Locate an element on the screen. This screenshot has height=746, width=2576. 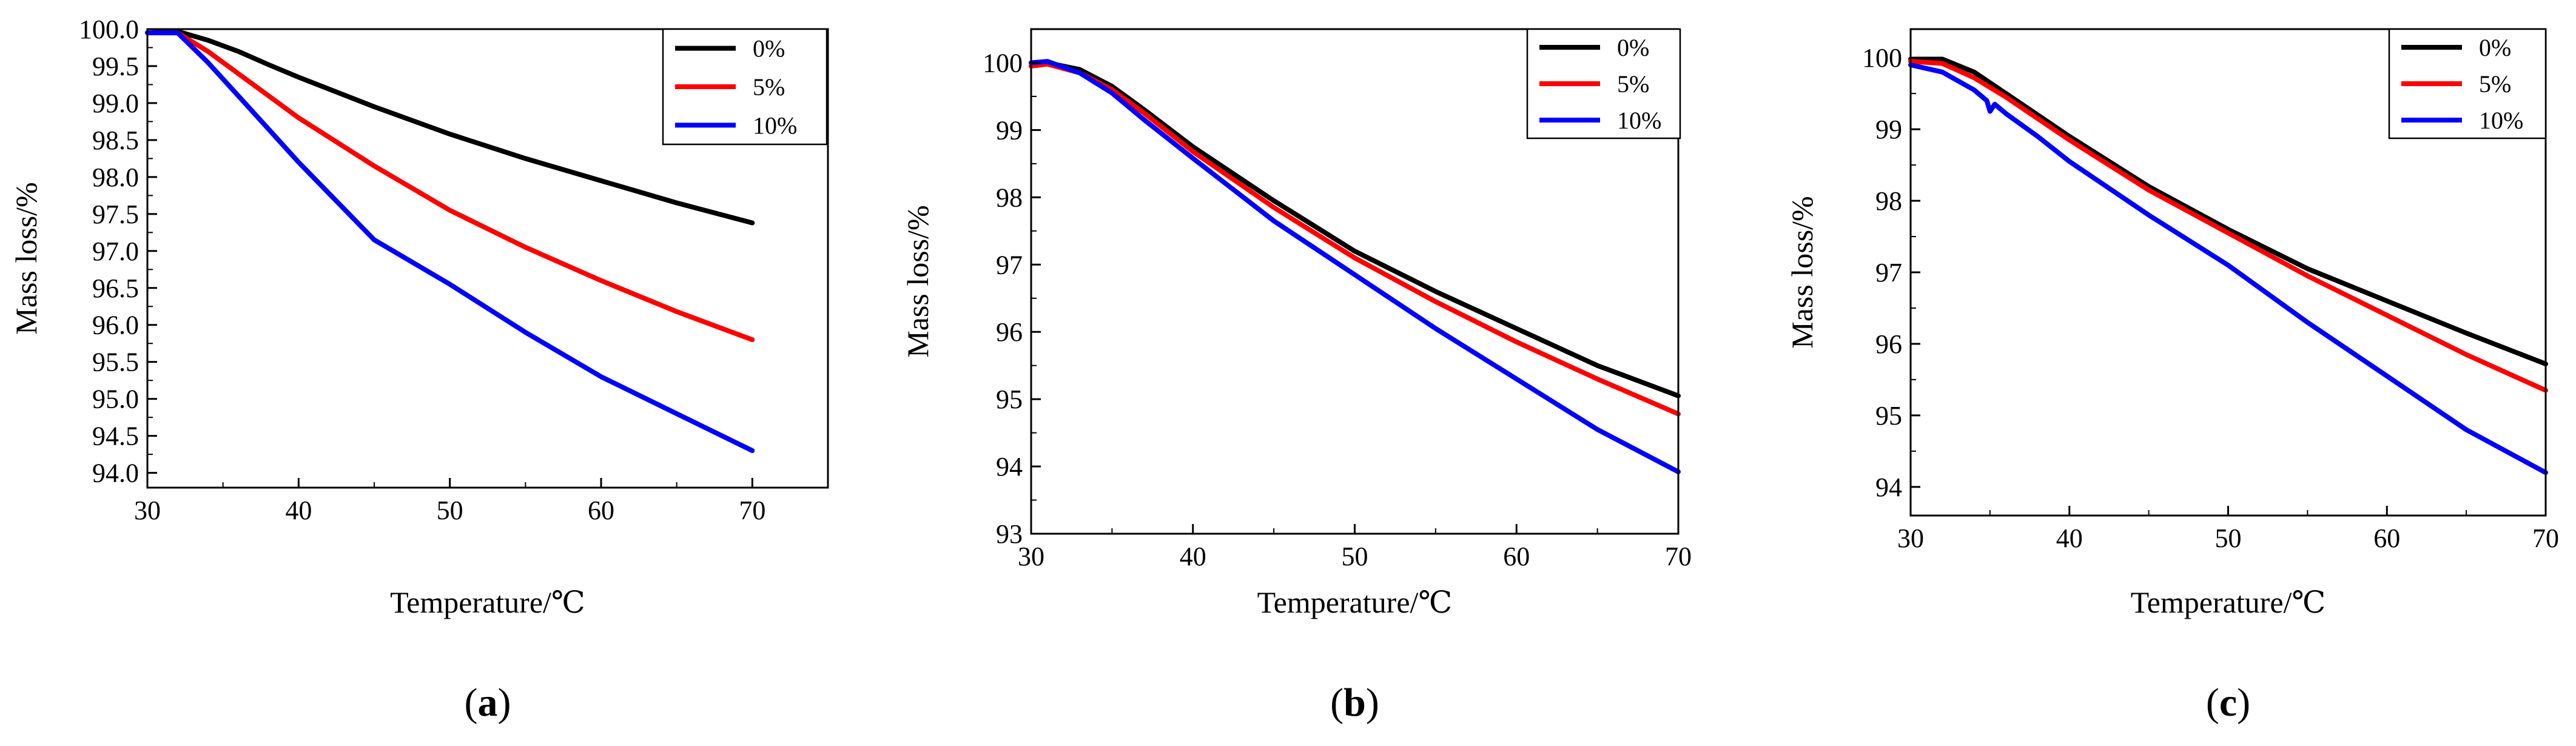
panel-caption-c: (c) is located at coordinates (2228, 702).